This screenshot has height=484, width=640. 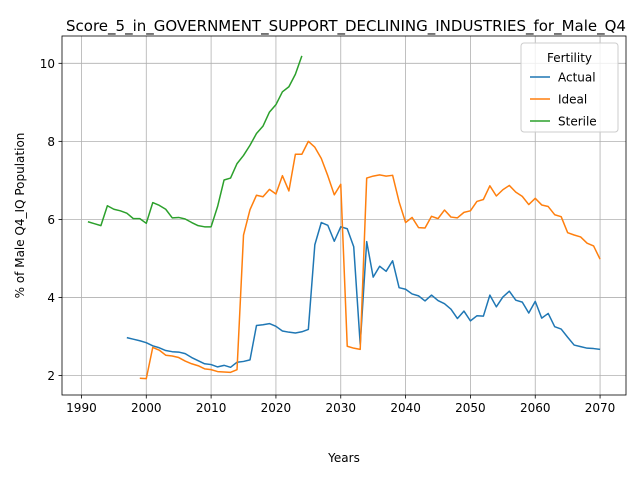 What do you see at coordinates (20, 216) in the screenshot?
I see `y-axis-label: % of Male Q4_IQ Population` at bounding box center [20, 216].